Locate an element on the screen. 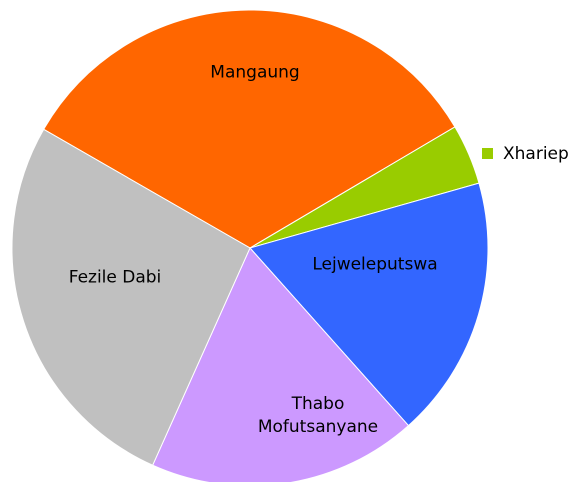 The image size is (587, 482). slice-label: Lejweleputswa is located at coordinates (375, 264).